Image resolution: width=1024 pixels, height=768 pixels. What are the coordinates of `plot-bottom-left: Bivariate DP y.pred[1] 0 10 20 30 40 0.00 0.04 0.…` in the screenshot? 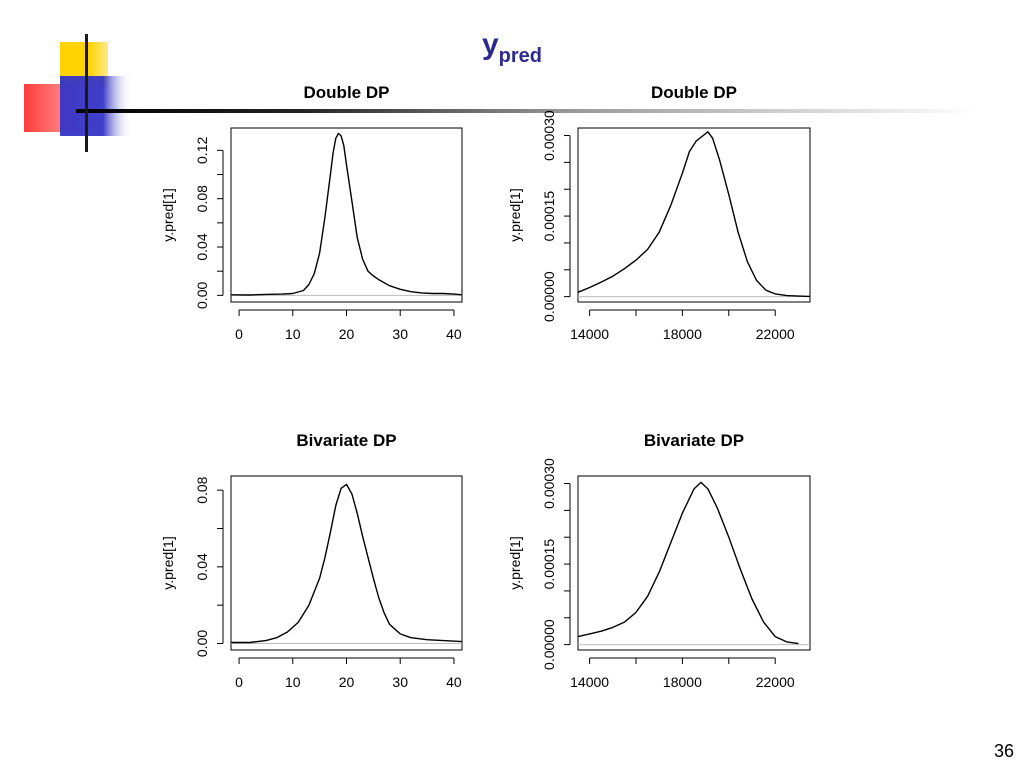 It's located at (311, 560).